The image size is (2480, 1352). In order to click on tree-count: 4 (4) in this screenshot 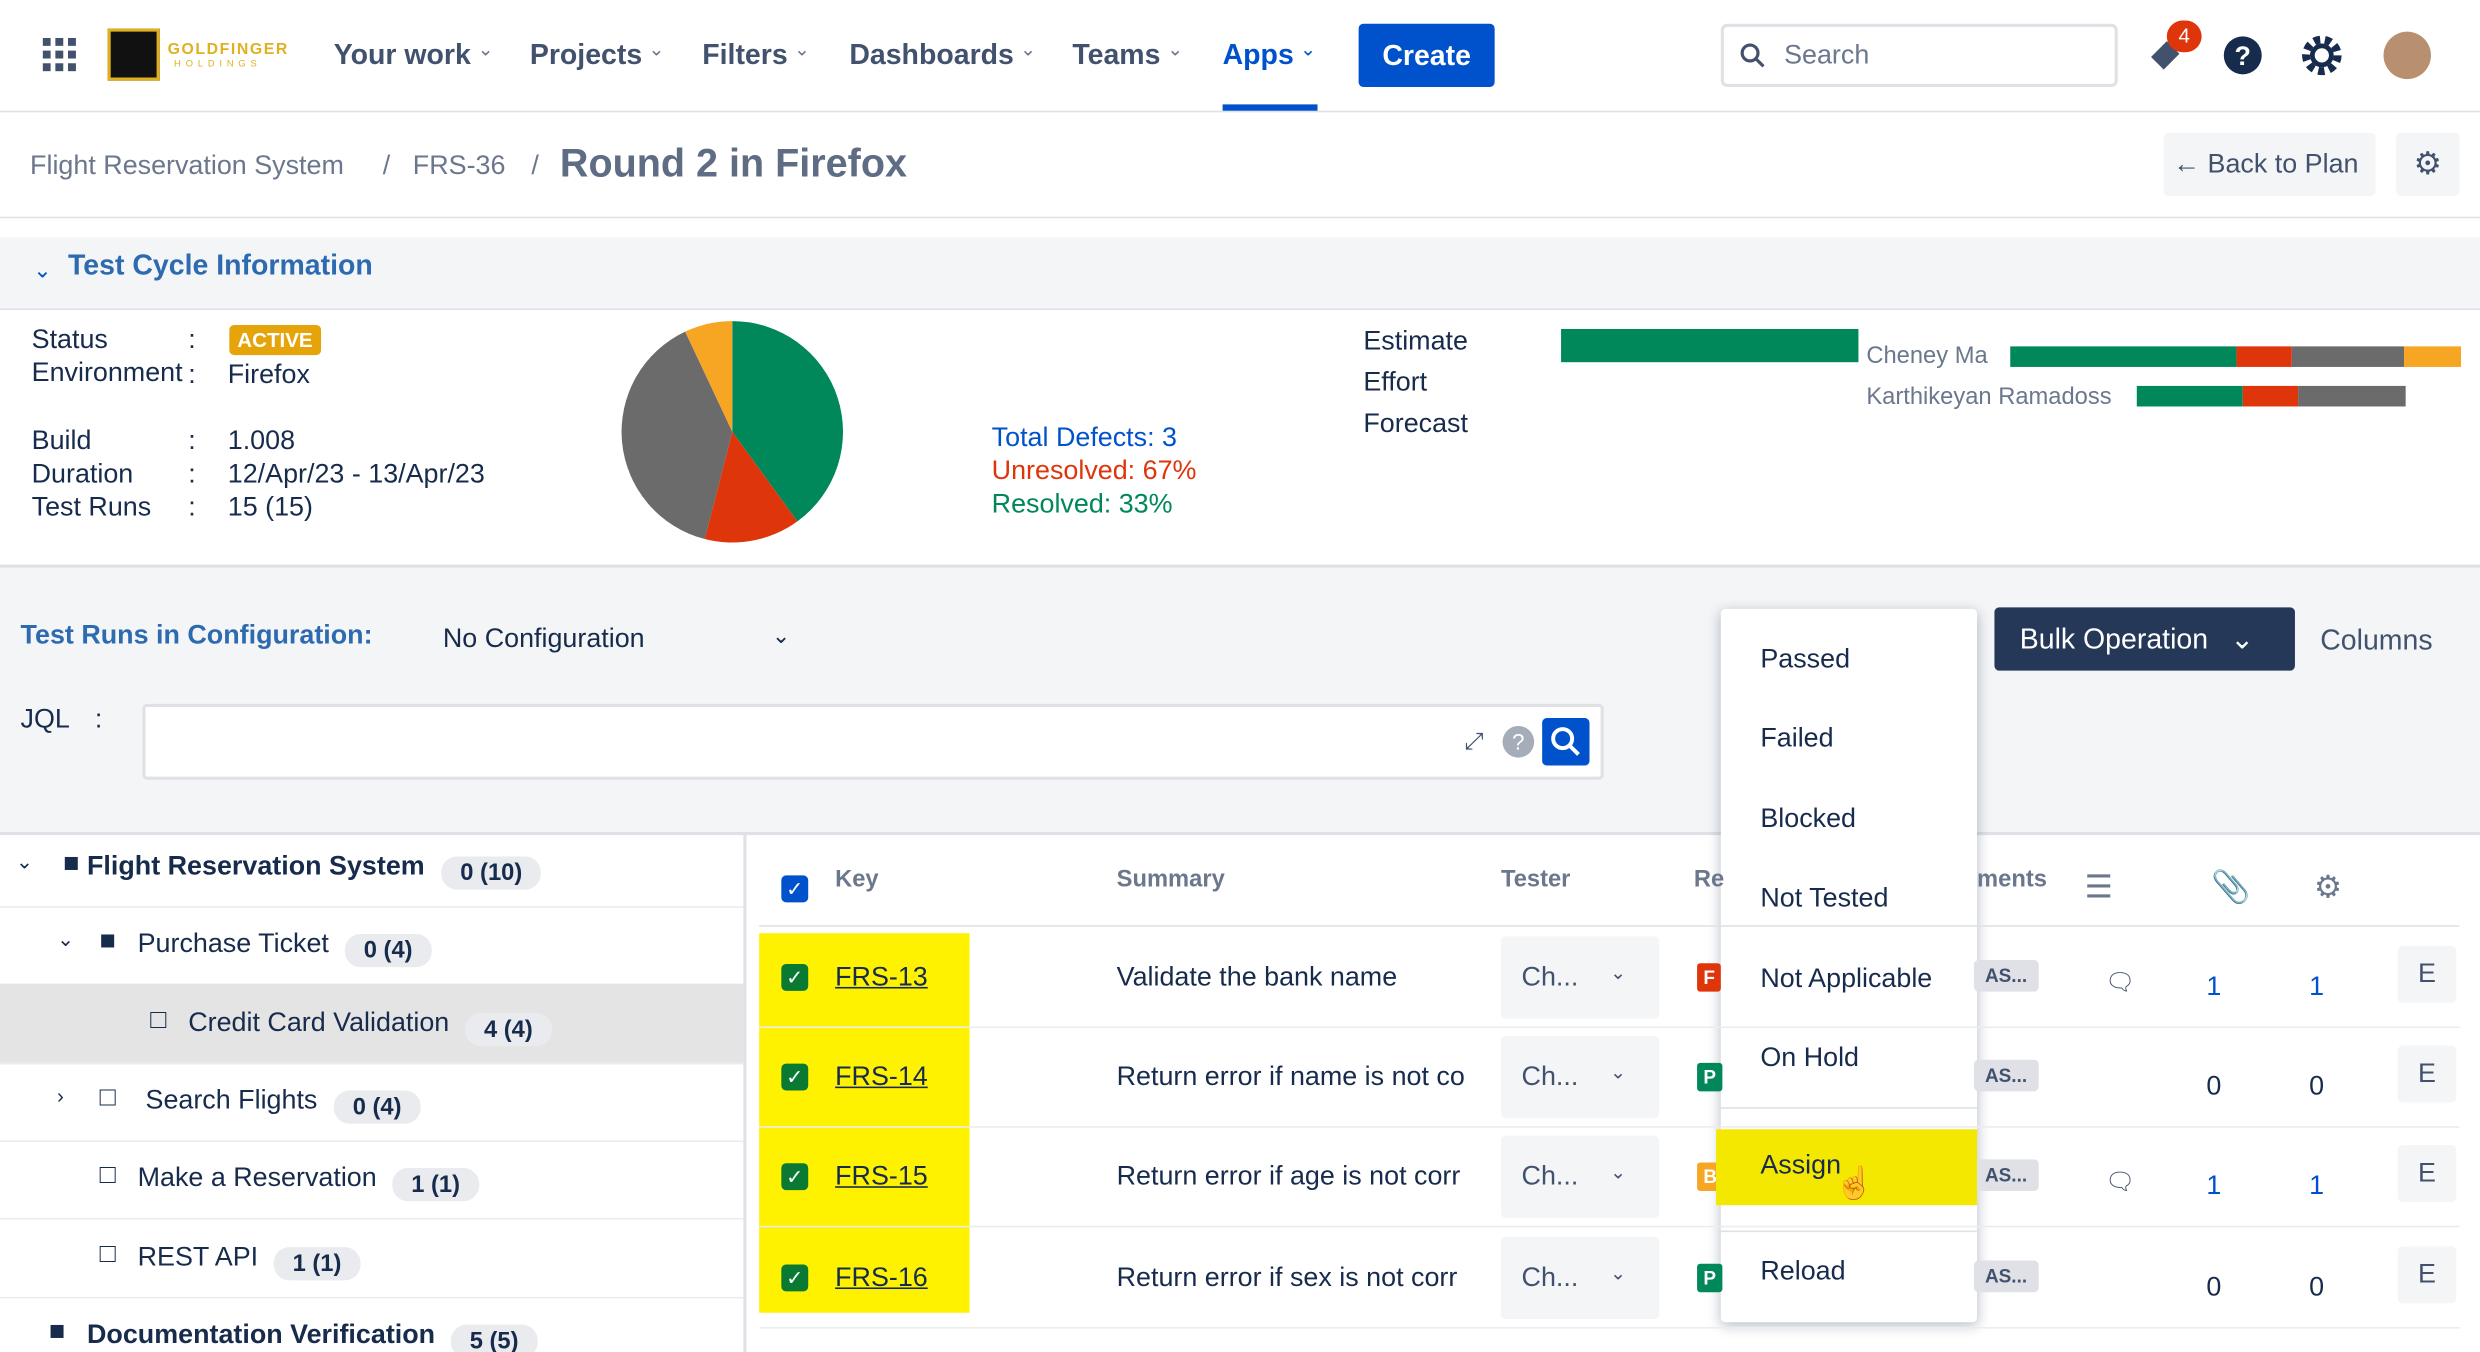, I will do `click(508, 1029)`.